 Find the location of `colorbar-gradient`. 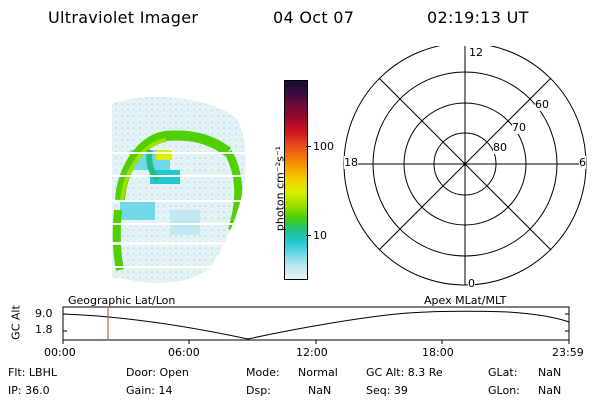

colorbar-gradient is located at coordinates (296, 180).